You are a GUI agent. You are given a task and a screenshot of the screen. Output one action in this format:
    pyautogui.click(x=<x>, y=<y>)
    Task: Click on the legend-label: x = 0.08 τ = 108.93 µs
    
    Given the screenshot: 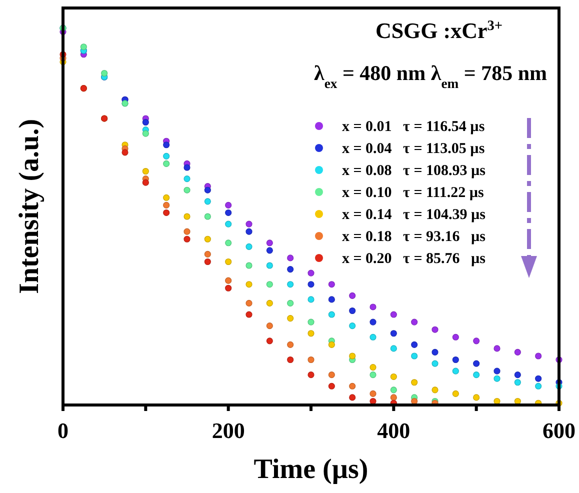 What is the action you would take?
    pyautogui.click(x=414, y=171)
    